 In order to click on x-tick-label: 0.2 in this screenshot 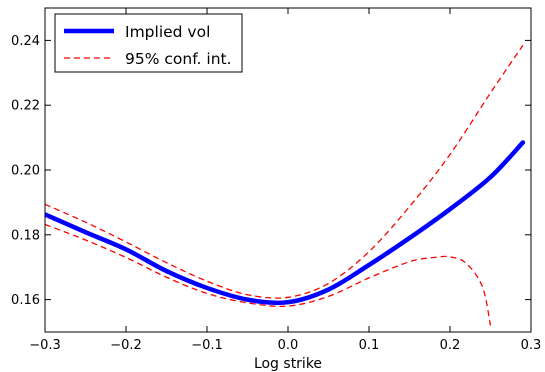, I will do `click(450, 345)`.